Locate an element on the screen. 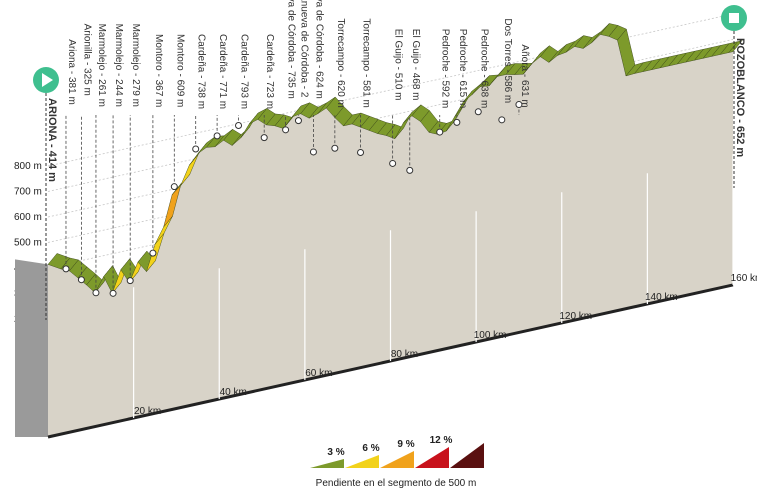  waypoint-label: Montoro - 367 m is located at coordinates (158, 70).